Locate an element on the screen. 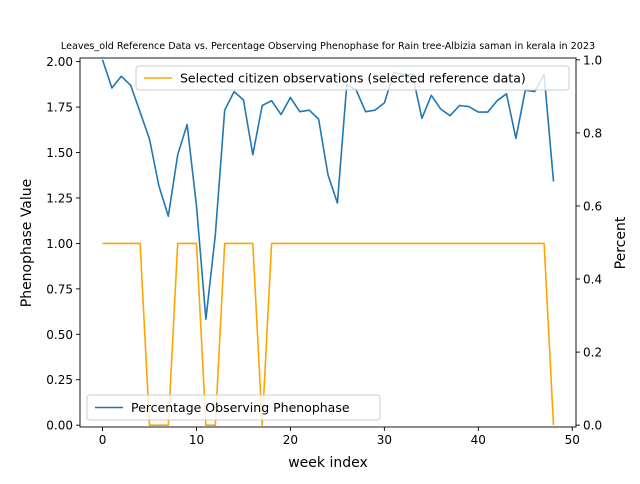  y-left-tick-label: 1.75 is located at coordinates (59, 108).